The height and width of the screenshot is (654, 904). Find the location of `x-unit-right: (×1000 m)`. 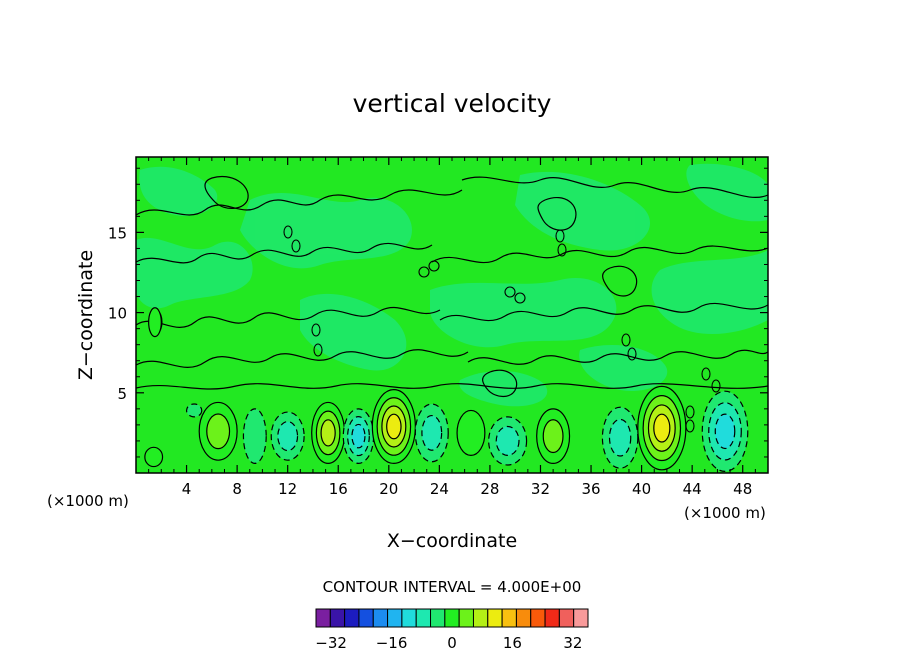

x-unit-right: (×1000 m) is located at coordinates (725, 513).